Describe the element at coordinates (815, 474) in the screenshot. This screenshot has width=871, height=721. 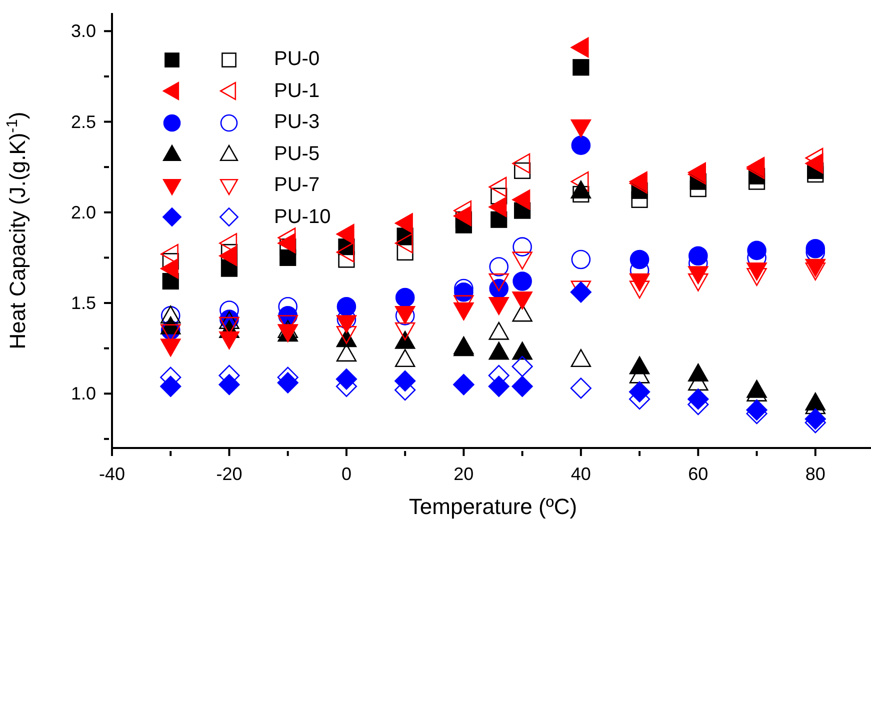
I see `x-tick-label: 80` at that location.